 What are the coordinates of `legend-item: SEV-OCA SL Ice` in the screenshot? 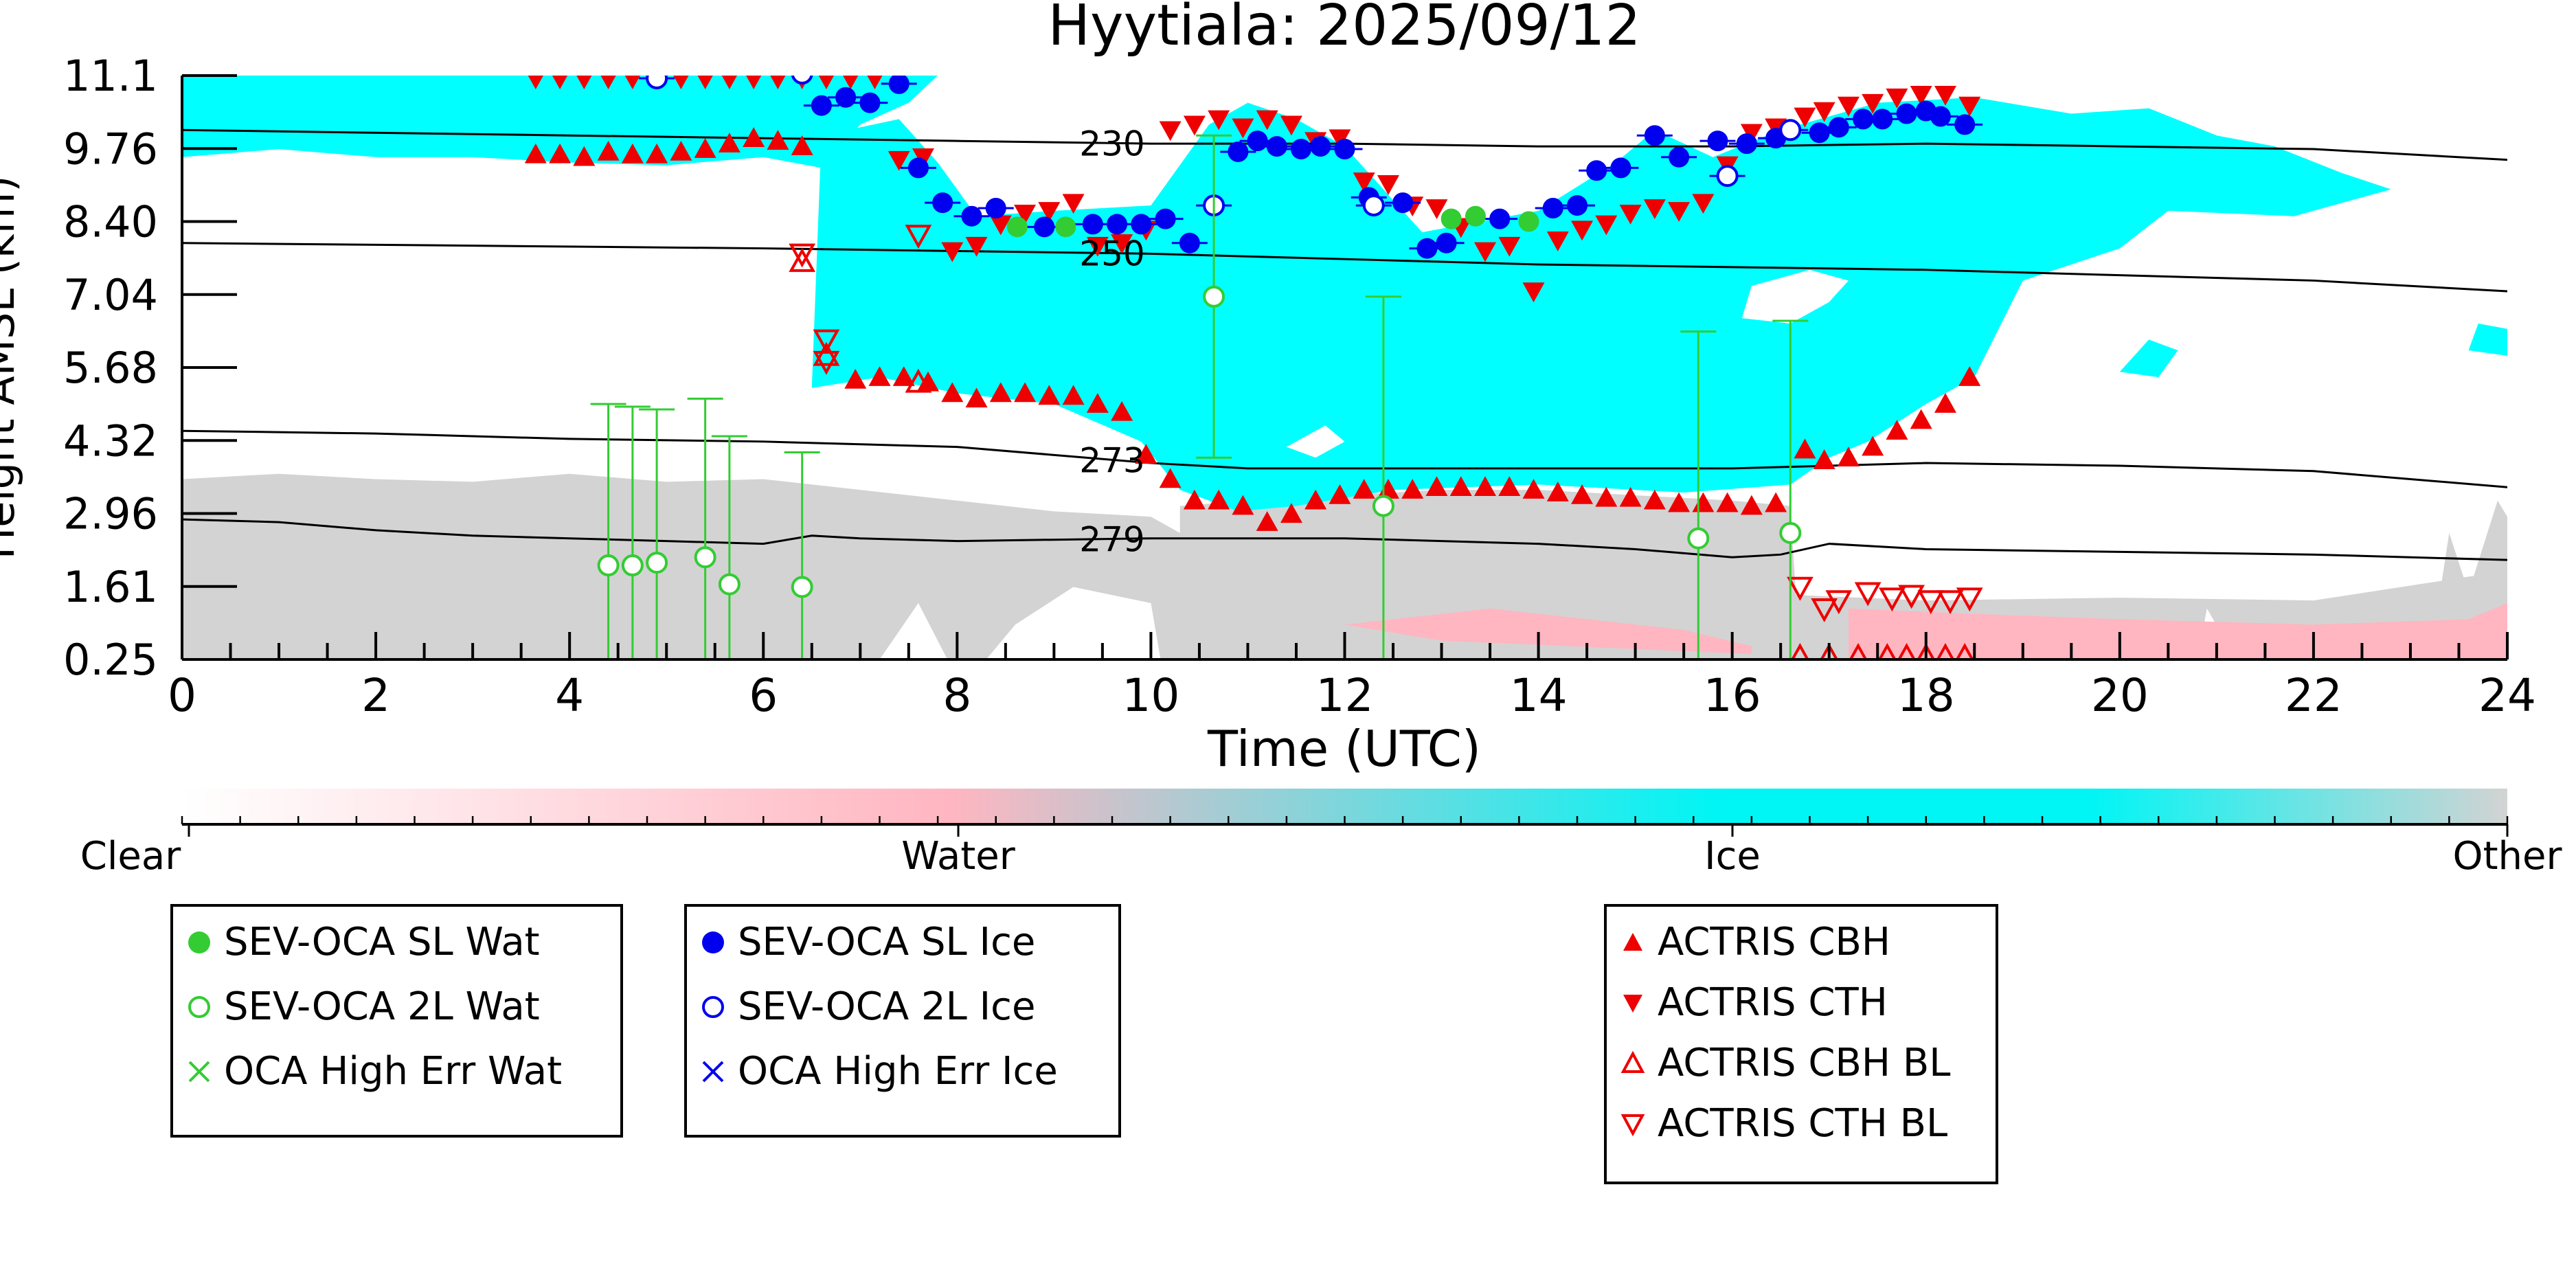 It's located at (868, 942).